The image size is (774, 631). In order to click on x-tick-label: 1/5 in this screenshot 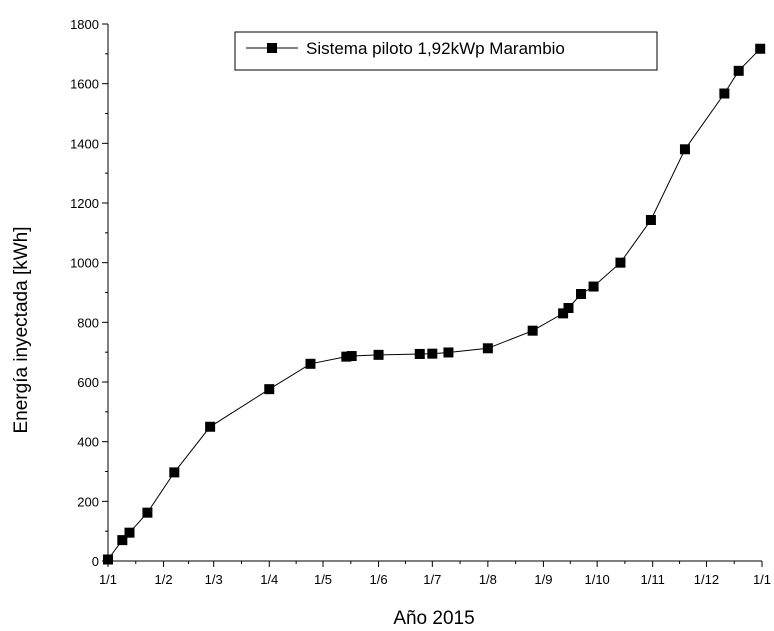, I will do `click(323, 579)`.